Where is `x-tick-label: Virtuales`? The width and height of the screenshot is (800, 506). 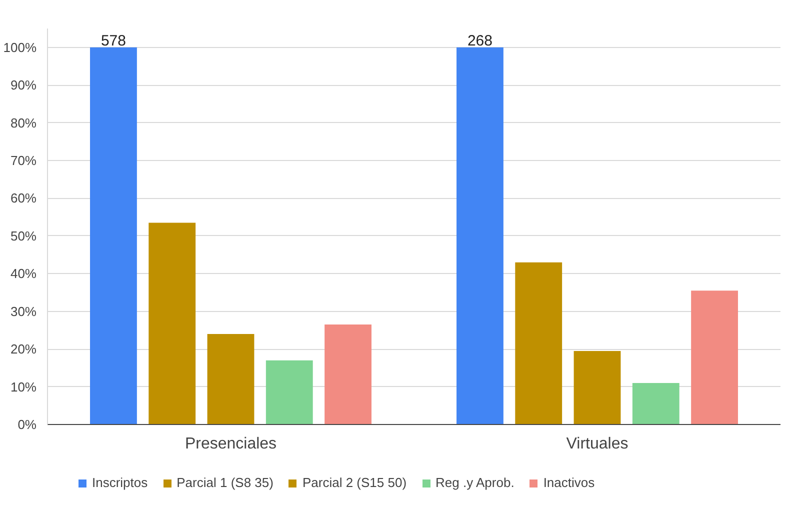 x-tick-label: Virtuales is located at coordinates (597, 444).